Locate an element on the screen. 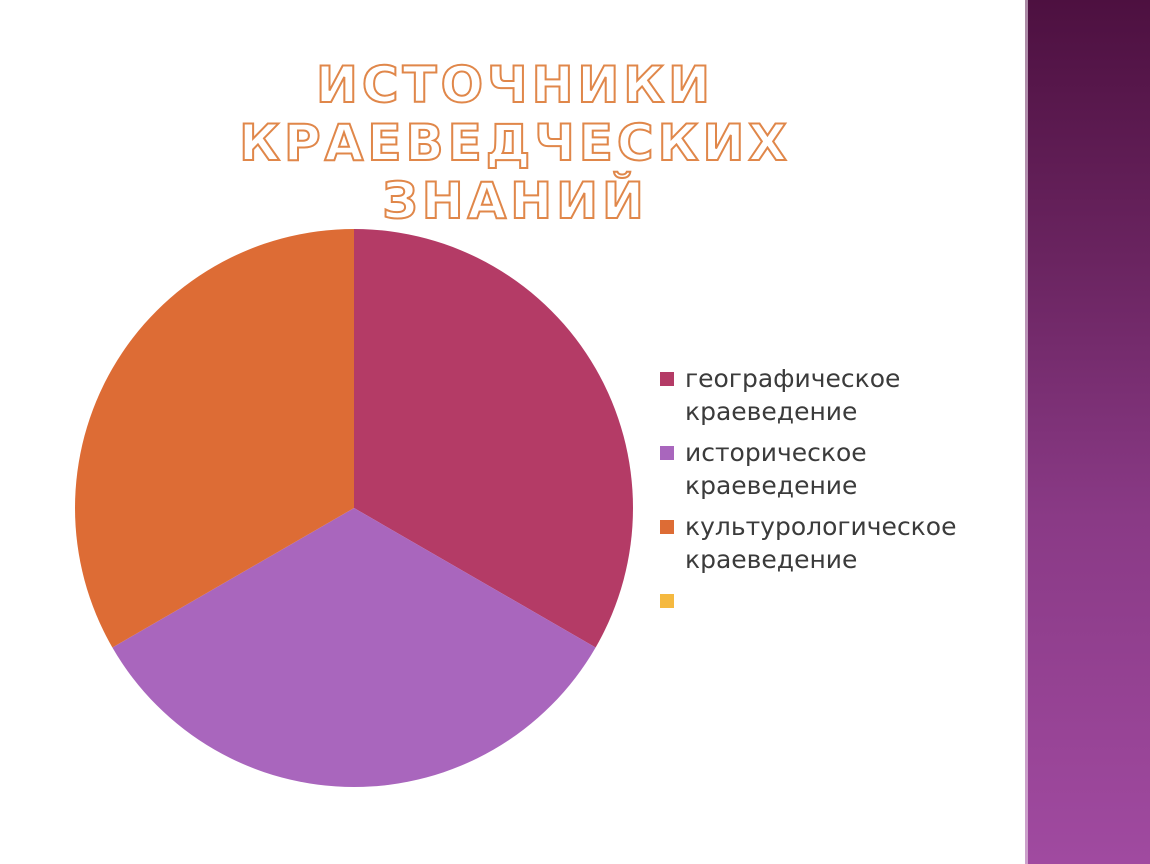 The height and width of the screenshot is (864, 1150). slide-title-line-1: ИСТОЧНИКИ КРАЕВЕДЧЕСКИХ is located at coordinates (514, 114).